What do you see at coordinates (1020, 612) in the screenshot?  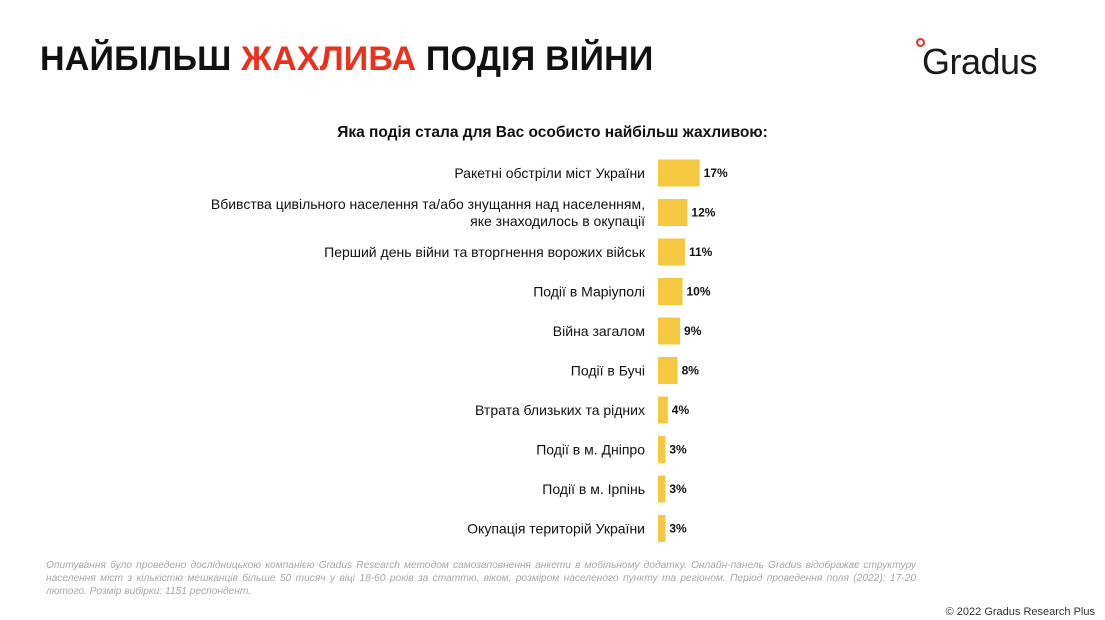 I see `copyright: © 2022 Gradus Research Plus` at bounding box center [1020, 612].